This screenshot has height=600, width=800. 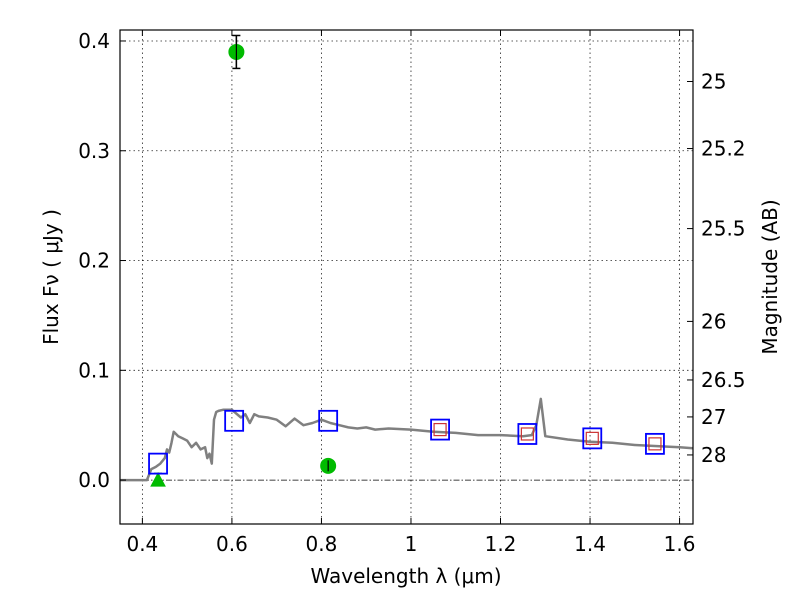 What do you see at coordinates (158, 479) in the screenshot?
I see `upper-limit-marker` at bounding box center [158, 479].